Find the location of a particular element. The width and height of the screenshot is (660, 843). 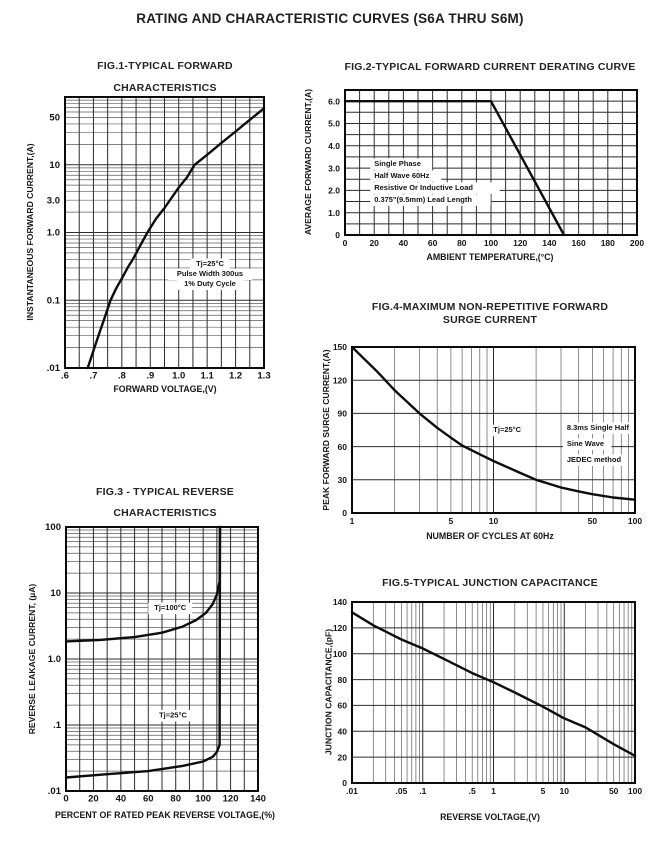

annotation-text: Half Wave 60Hz is located at coordinates (401, 175).